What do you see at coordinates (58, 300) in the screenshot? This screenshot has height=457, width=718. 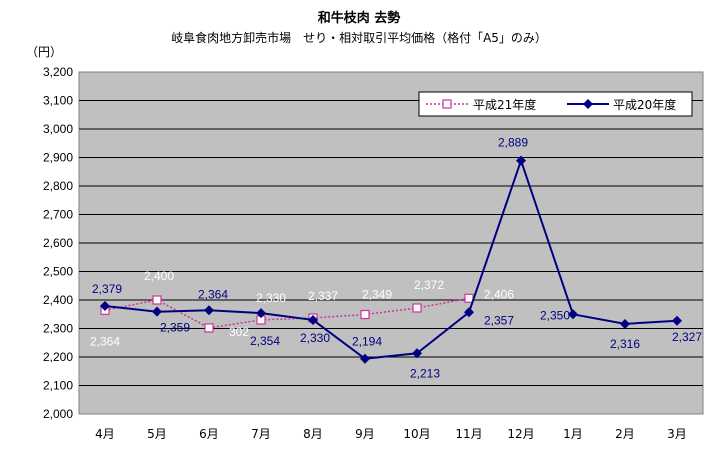 I see `y-tick-label: 2,400` at bounding box center [58, 300].